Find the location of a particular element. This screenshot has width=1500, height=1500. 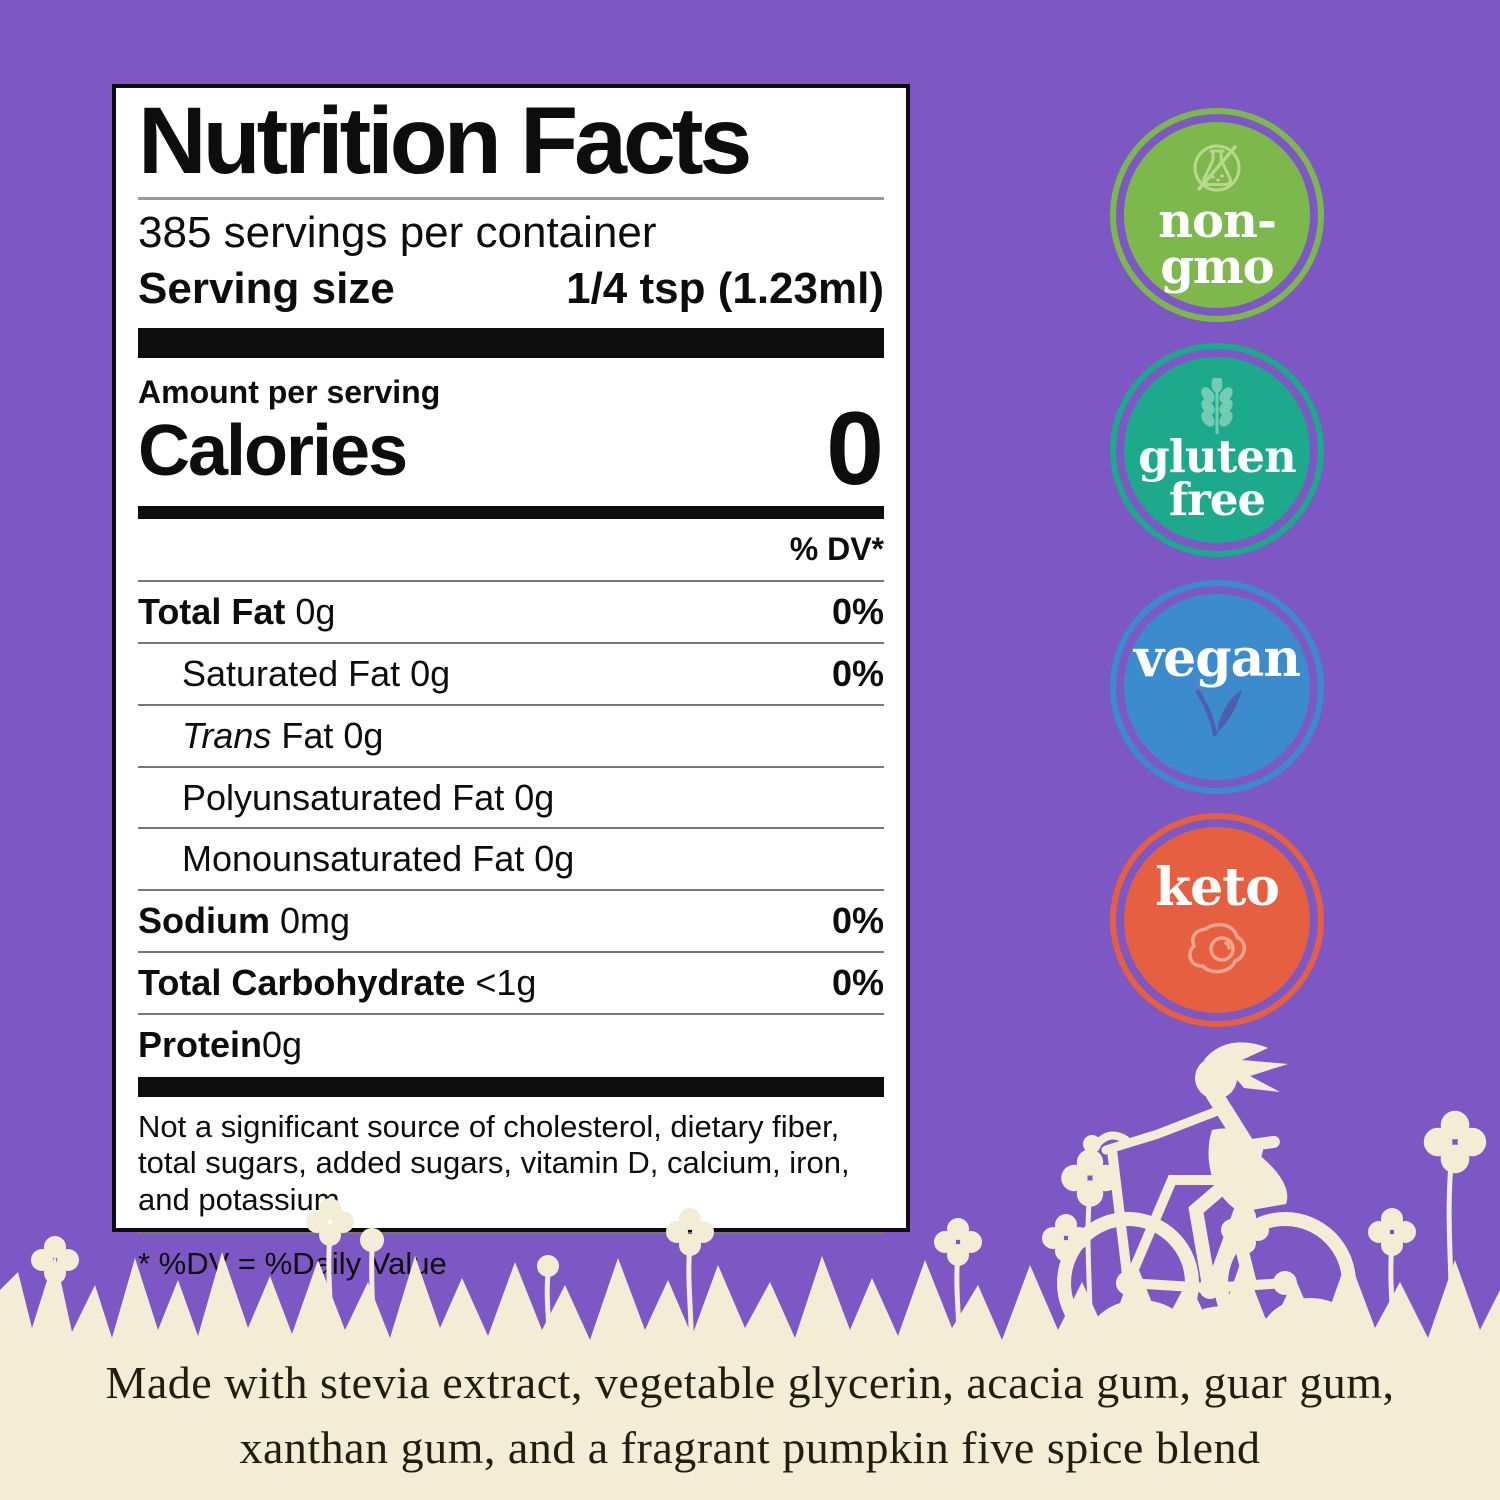

servings-per-container: 385 servings per container is located at coordinates (397, 232).